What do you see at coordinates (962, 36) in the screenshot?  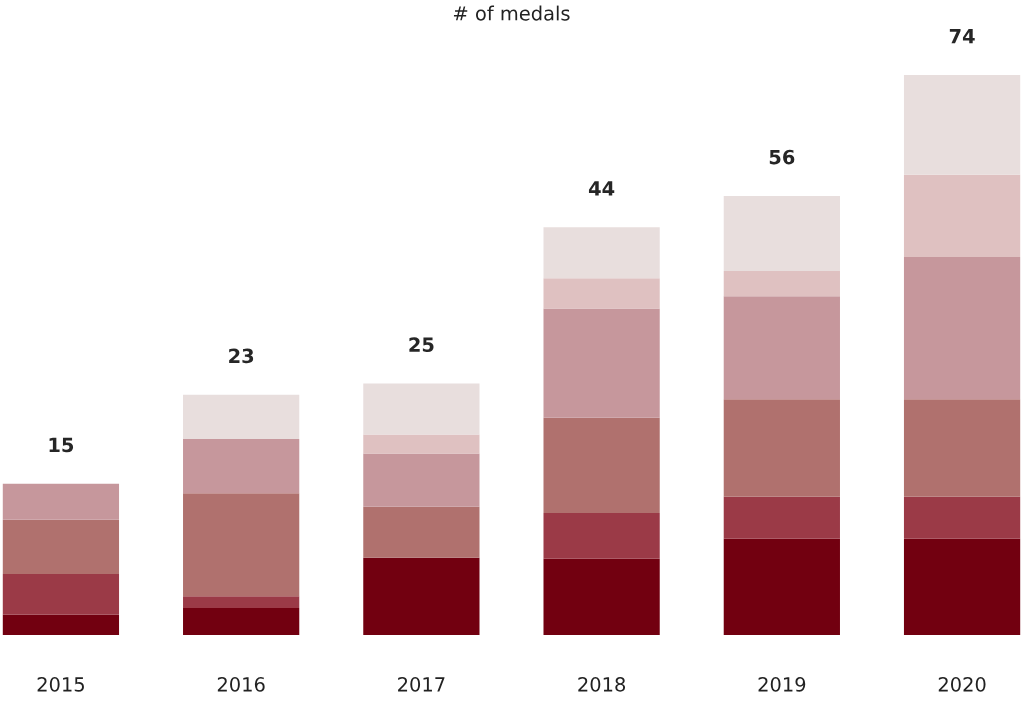 I see `annotation: 74` at bounding box center [962, 36].